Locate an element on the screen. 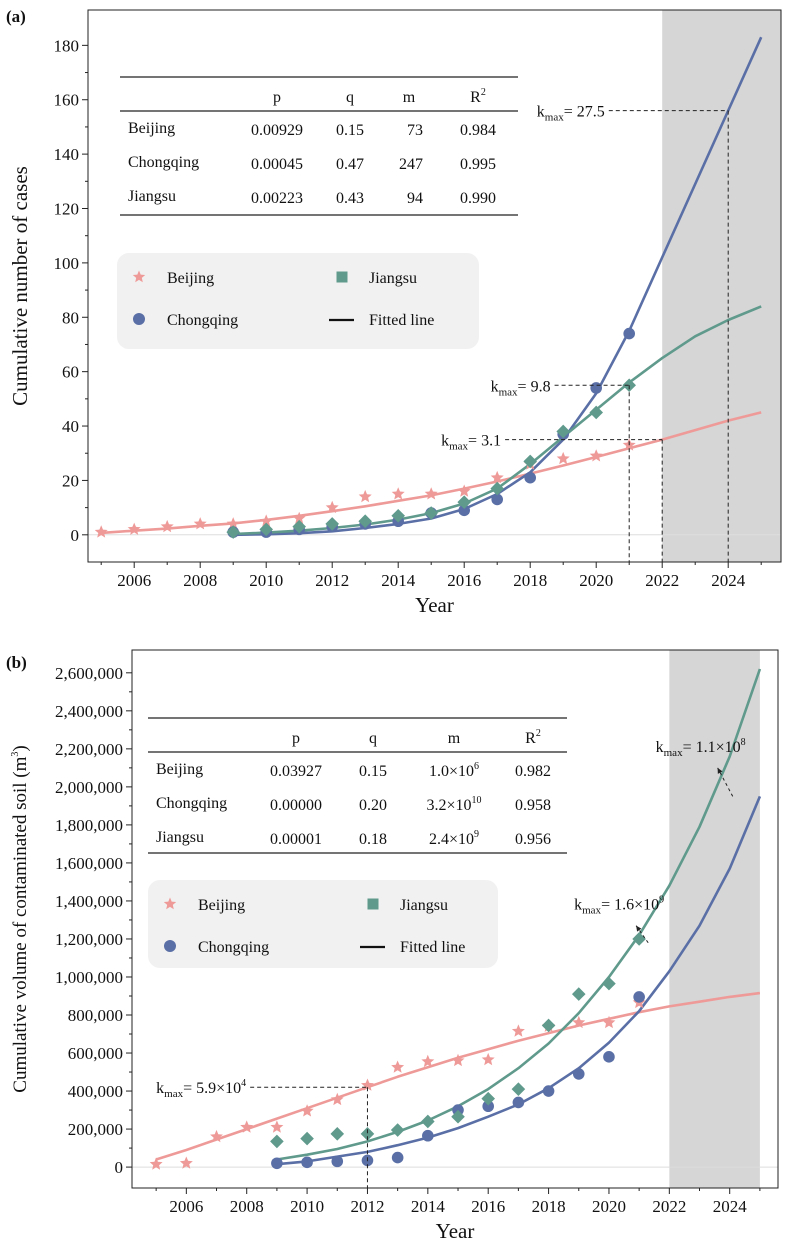 This screenshot has height=1254, width=789. kmax-annotation: kmax= 5.9×104 is located at coordinates (201, 1089).